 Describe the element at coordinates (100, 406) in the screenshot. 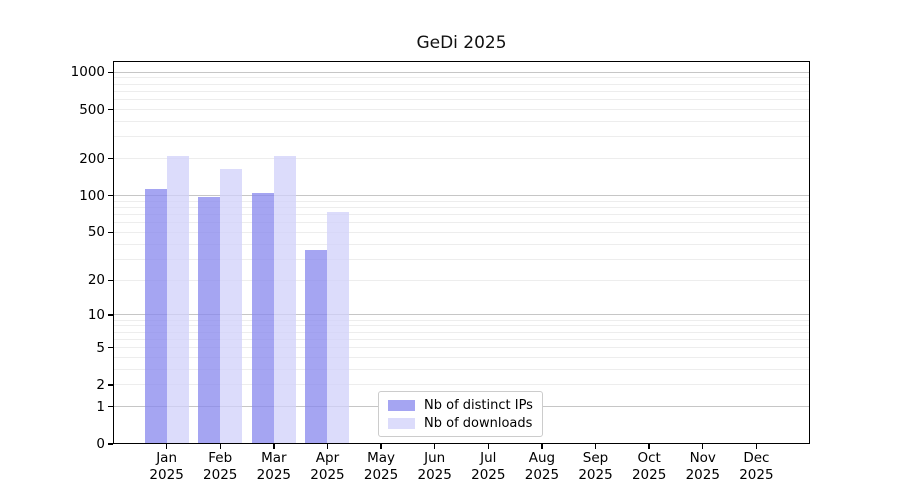

I see `y-axis-tick-label: 1` at that location.